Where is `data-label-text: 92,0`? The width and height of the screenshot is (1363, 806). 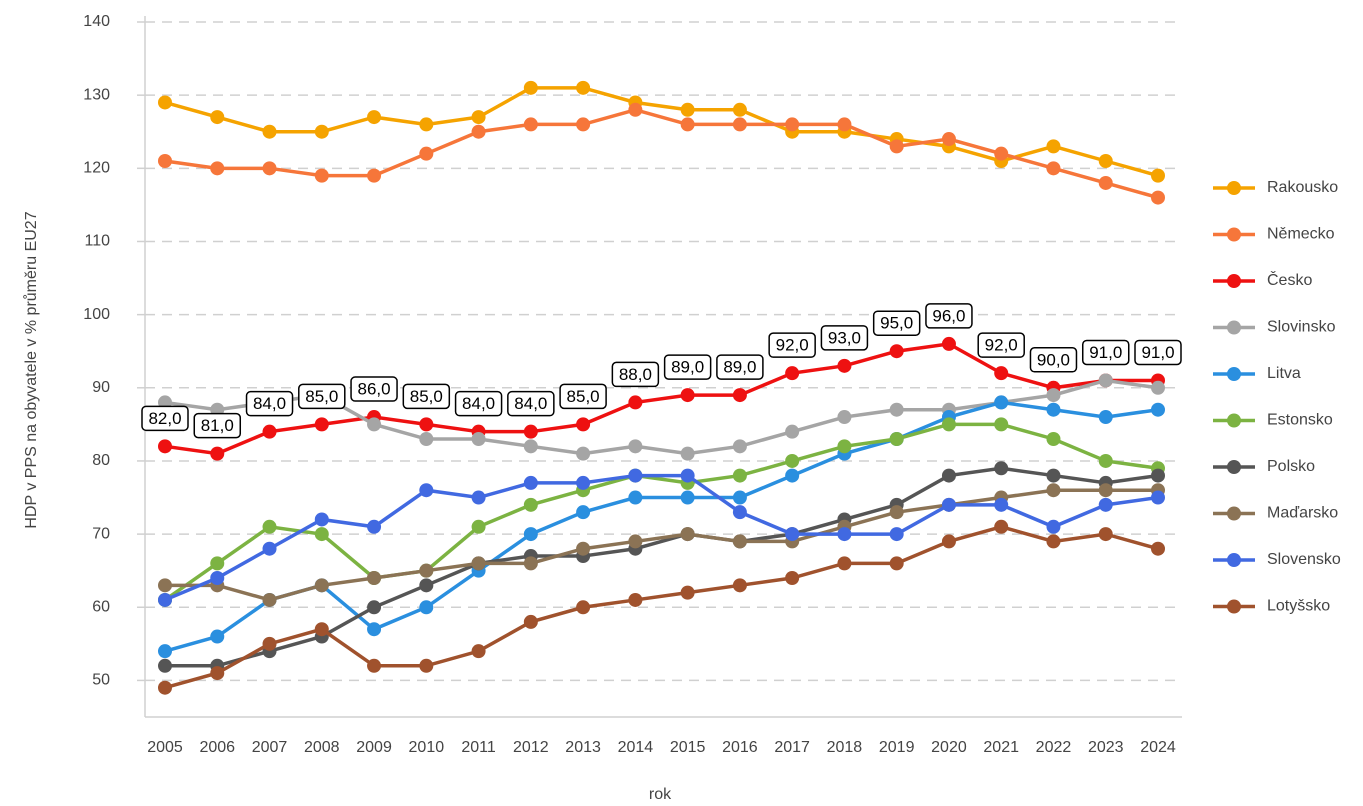
data-label-text: 92,0 is located at coordinates (792, 345).